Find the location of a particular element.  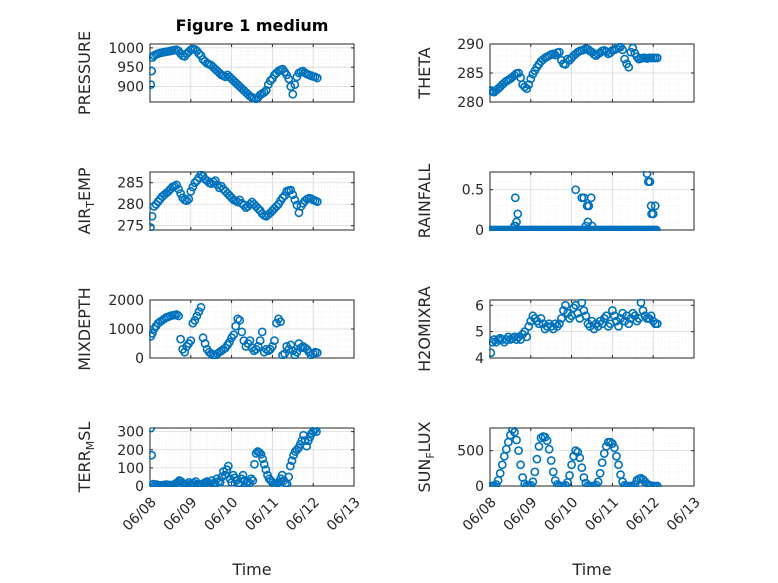

x-tick-label: 06/11 is located at coordinates (262, 514).